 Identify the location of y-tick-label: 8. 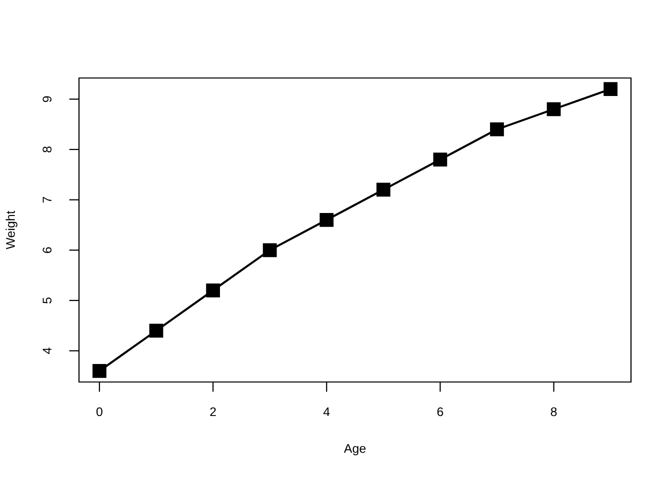
(47, 149).